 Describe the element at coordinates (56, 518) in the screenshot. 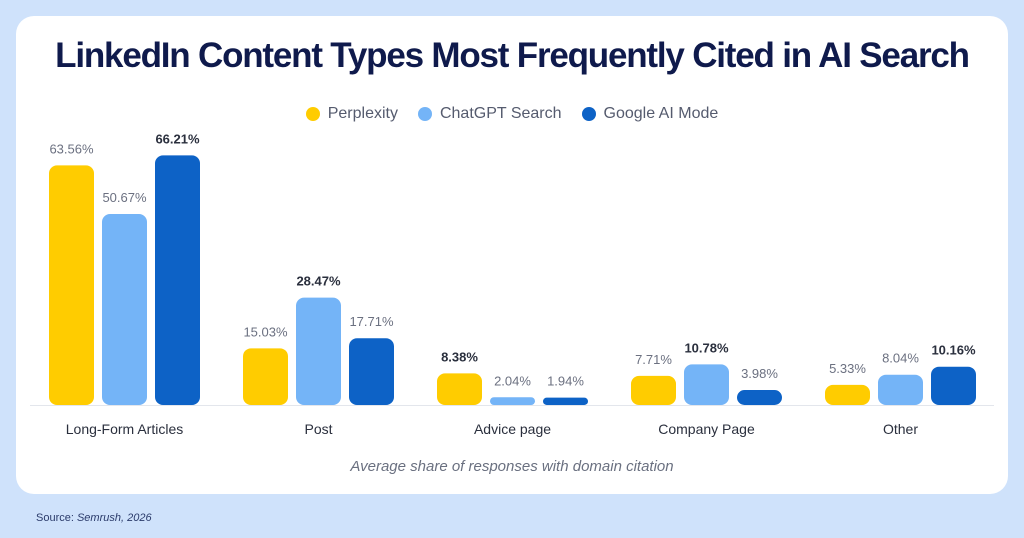

I see `source-label: Source:` at that location.